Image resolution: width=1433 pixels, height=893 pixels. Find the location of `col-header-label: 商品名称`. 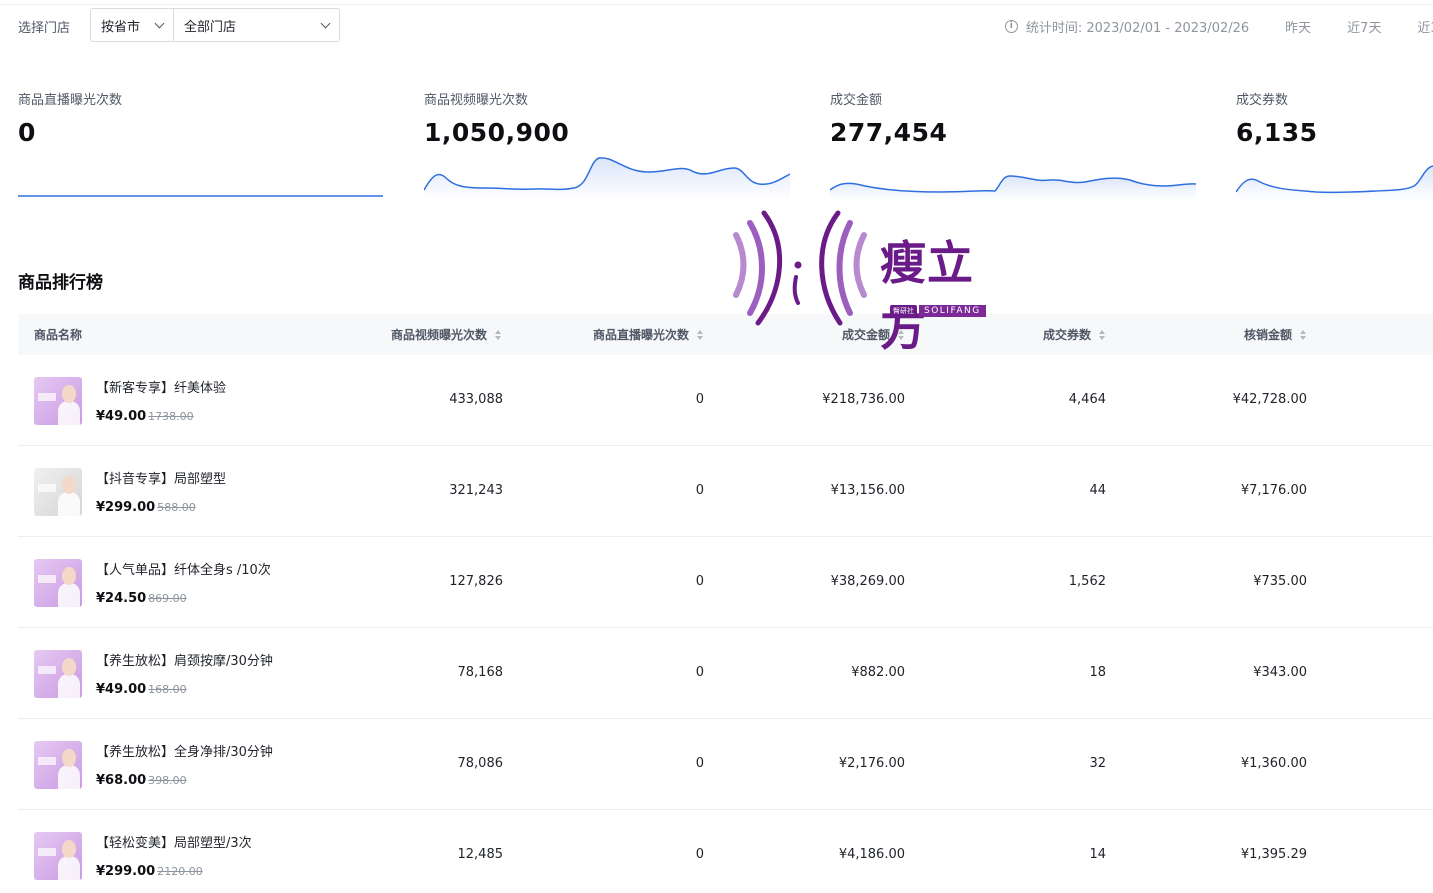

col-header-label: 商品名称 is located at coordinates (58, 335).